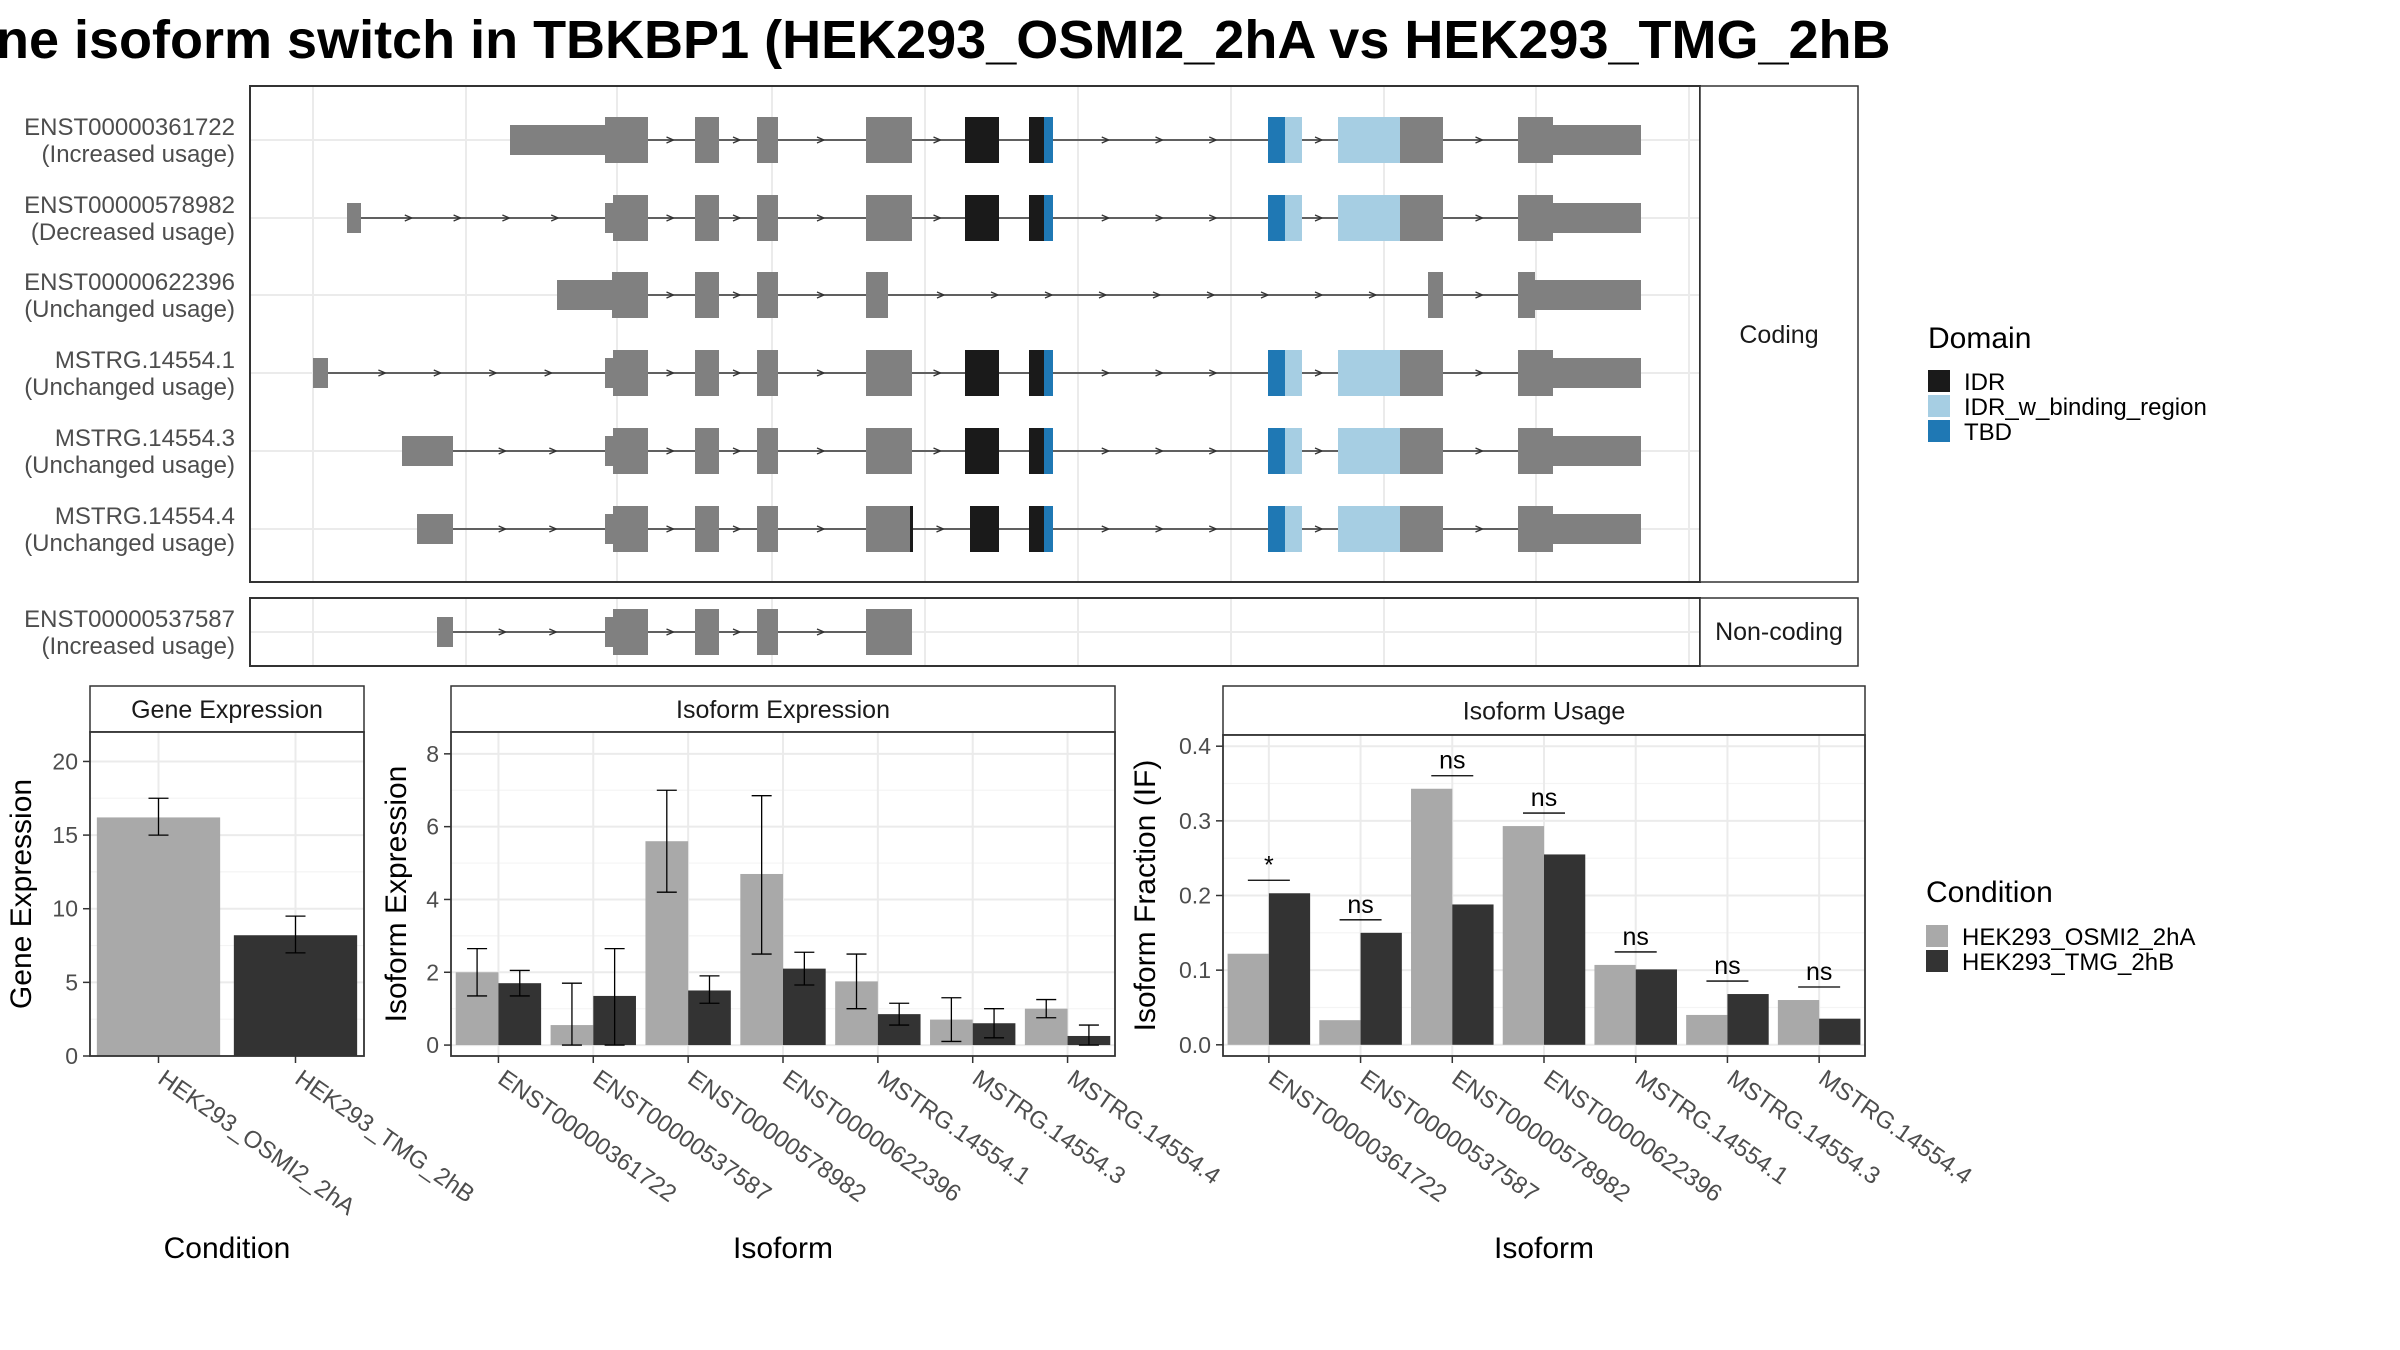 This screenshot has width=2400, height=1350. Describe the element at coordinates (1939, 431) in the screenshot. I see `legend-swatch` at that location.